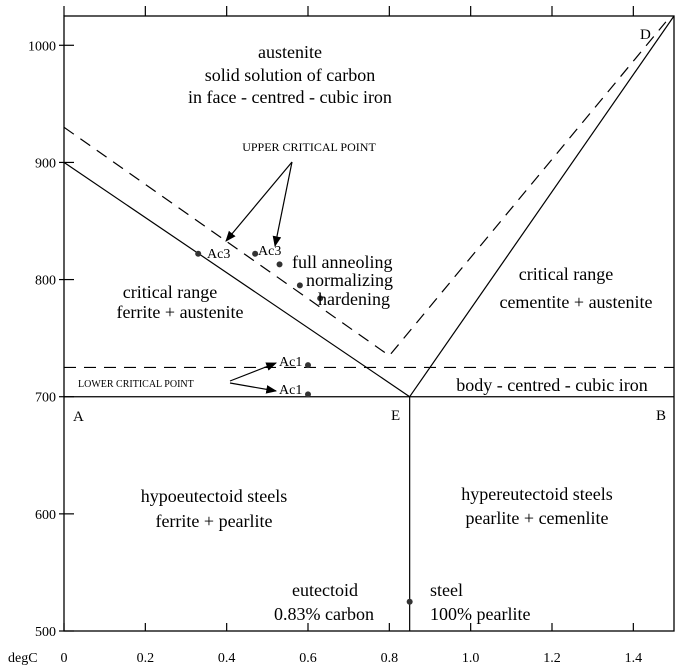 The height and width of the screenshot is (671, 678). Describe the element at coordinates (536, 494) in the screenshot. I see `label-hypereutectoid: hypereutectoid steels` at that location.